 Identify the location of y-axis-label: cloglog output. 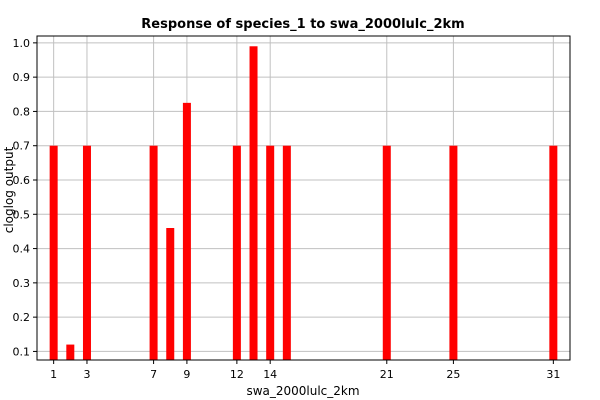
(9, 189).